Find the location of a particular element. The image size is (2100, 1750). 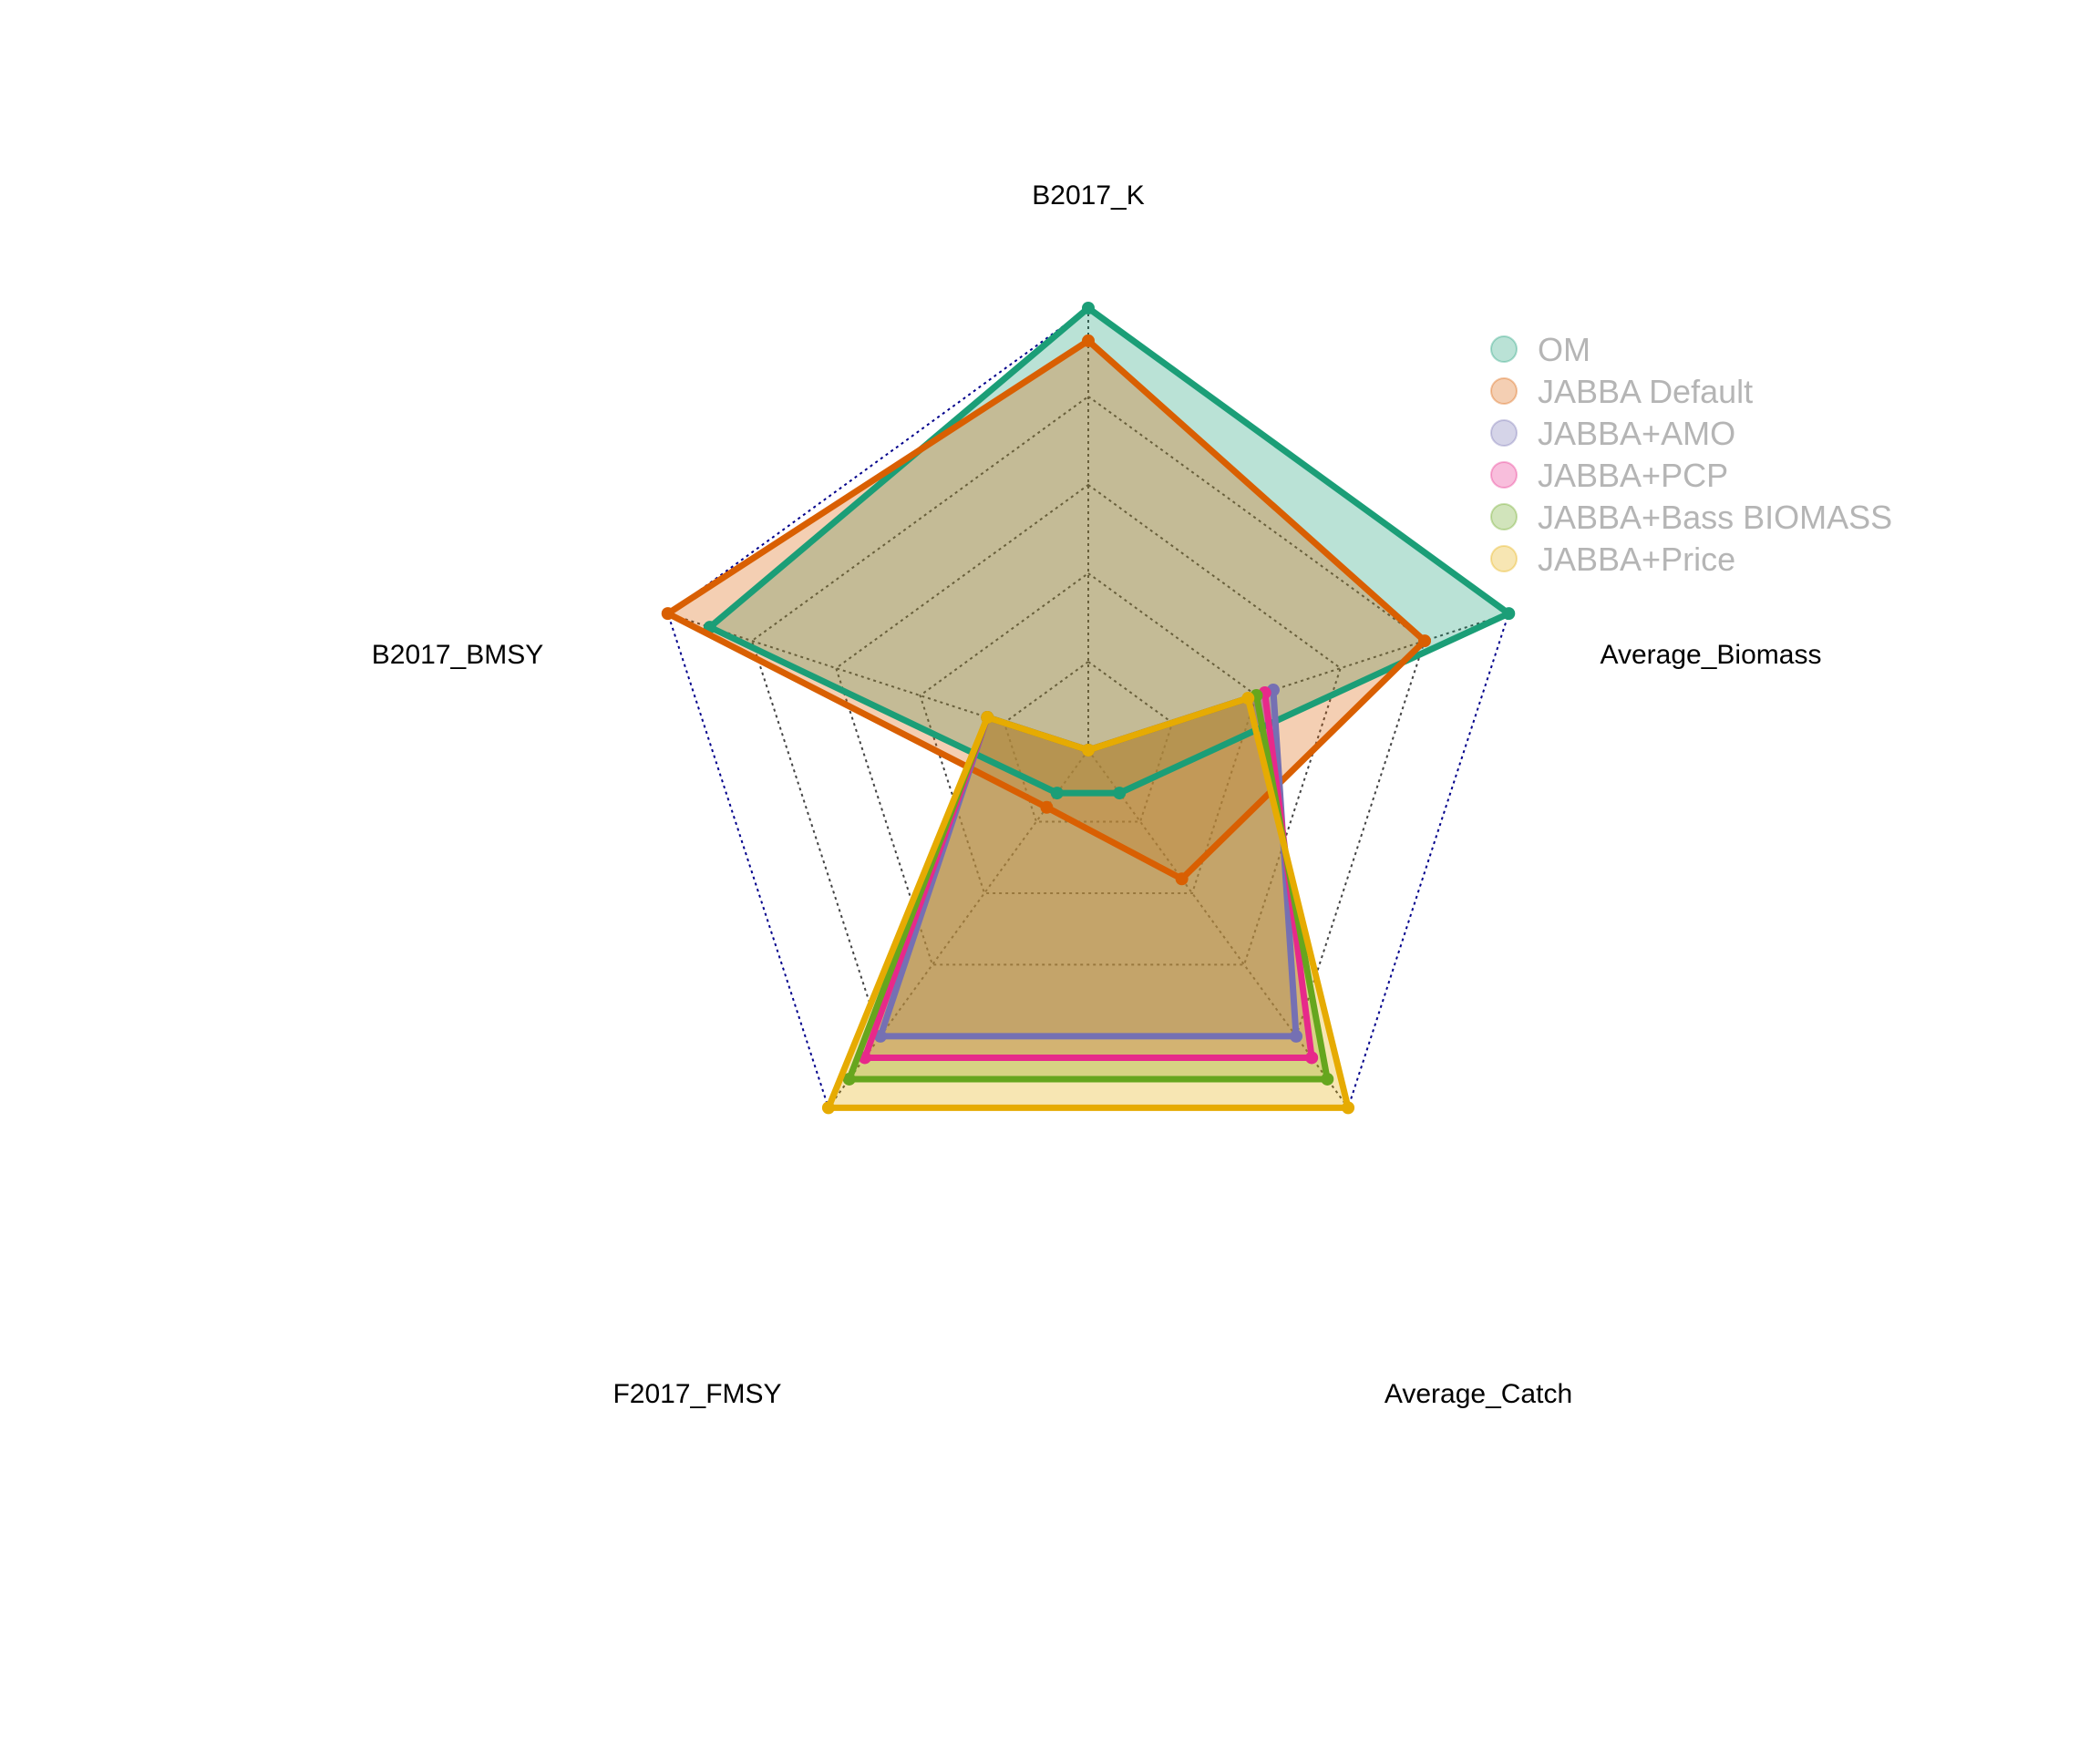

series-point-jabba-price-average-biomass is located at coordinates (1247, 699).